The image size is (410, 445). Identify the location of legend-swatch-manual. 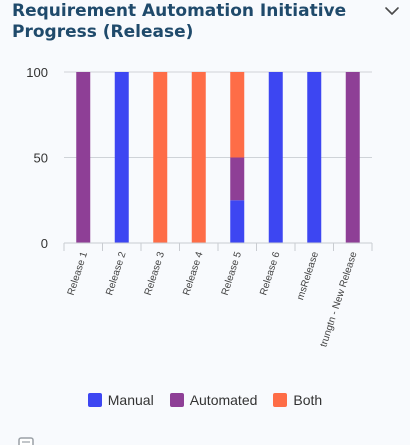
(94, 400).